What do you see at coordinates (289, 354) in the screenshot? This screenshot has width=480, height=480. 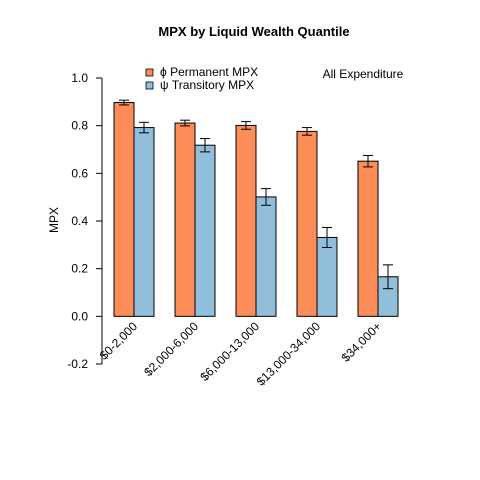 I see `x-tick-label: $13,000-34,000` at bounding box center [289, 354].